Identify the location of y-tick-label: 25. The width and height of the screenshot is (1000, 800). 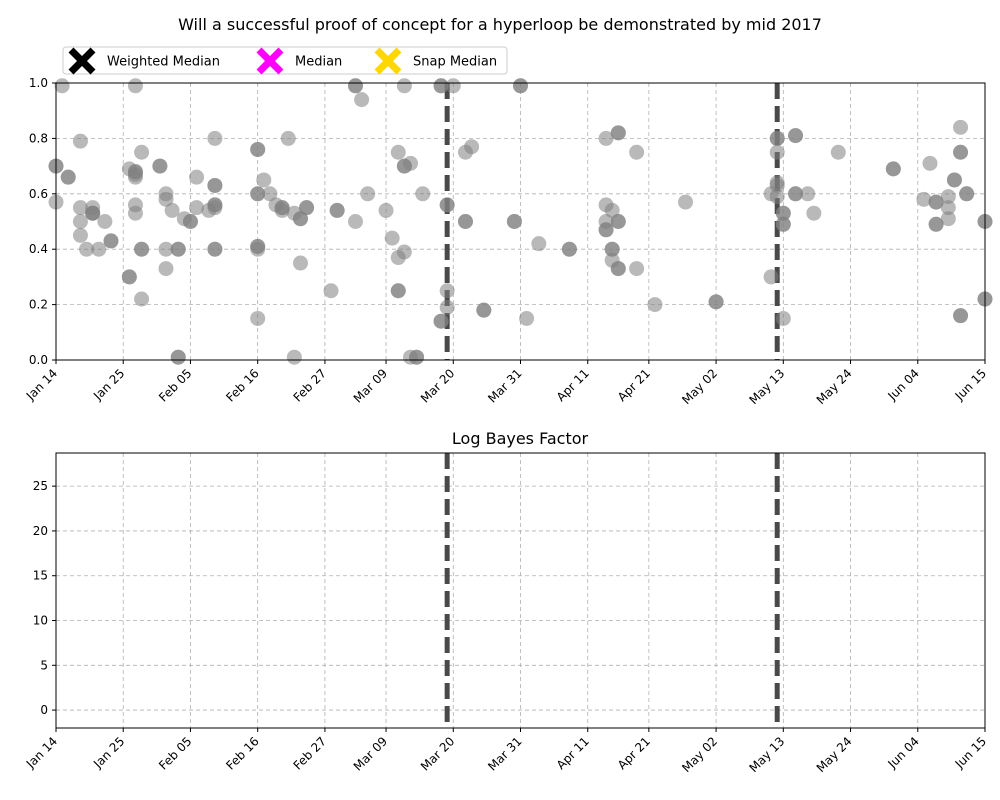
(40, 486).